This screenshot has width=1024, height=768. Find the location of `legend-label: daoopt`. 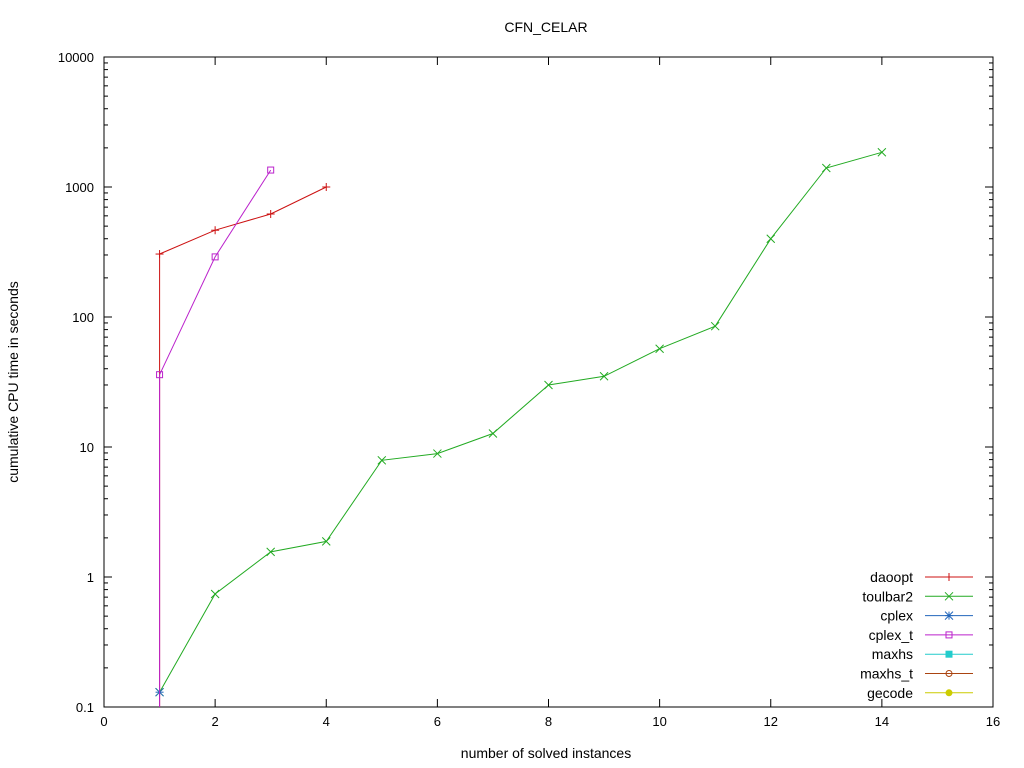

legend-label: daoopt is located at coordinates (891, 577).